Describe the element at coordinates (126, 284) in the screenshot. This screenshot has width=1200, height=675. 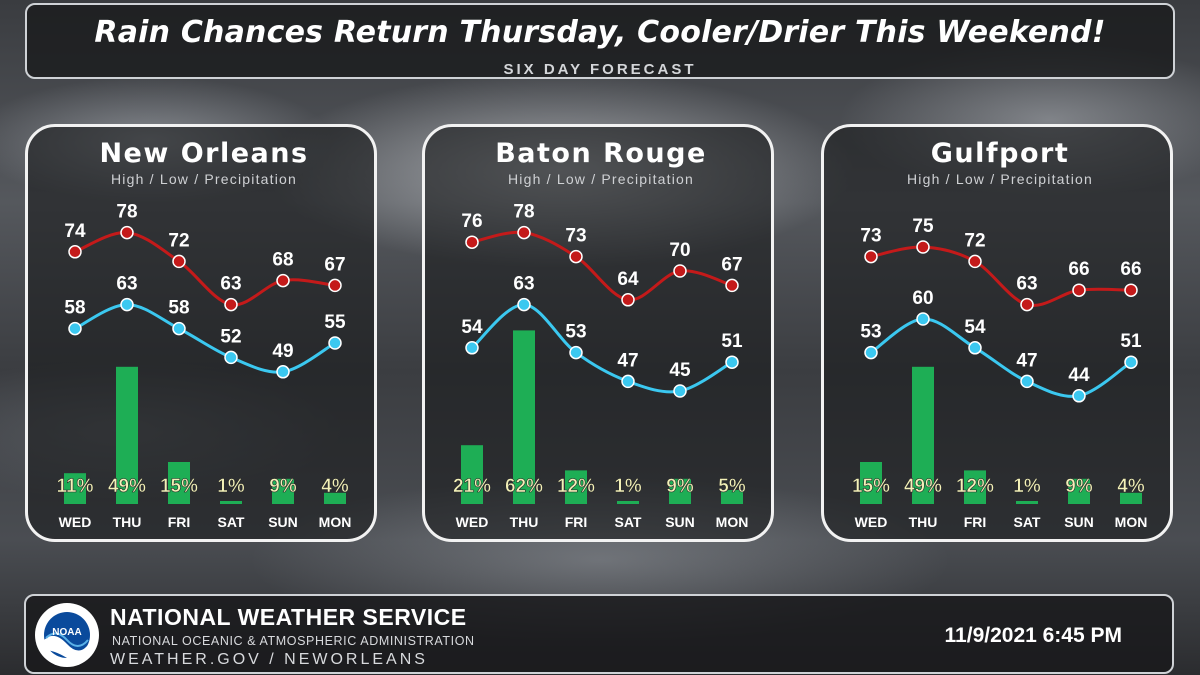
I see `low-temp-label: 63` at that location.